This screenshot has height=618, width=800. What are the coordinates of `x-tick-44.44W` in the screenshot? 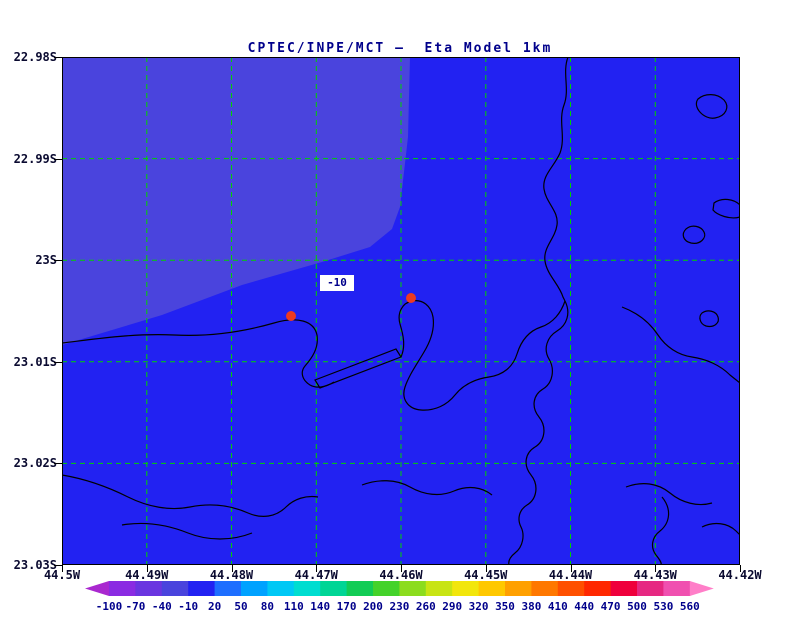 It's located at (571, 568).